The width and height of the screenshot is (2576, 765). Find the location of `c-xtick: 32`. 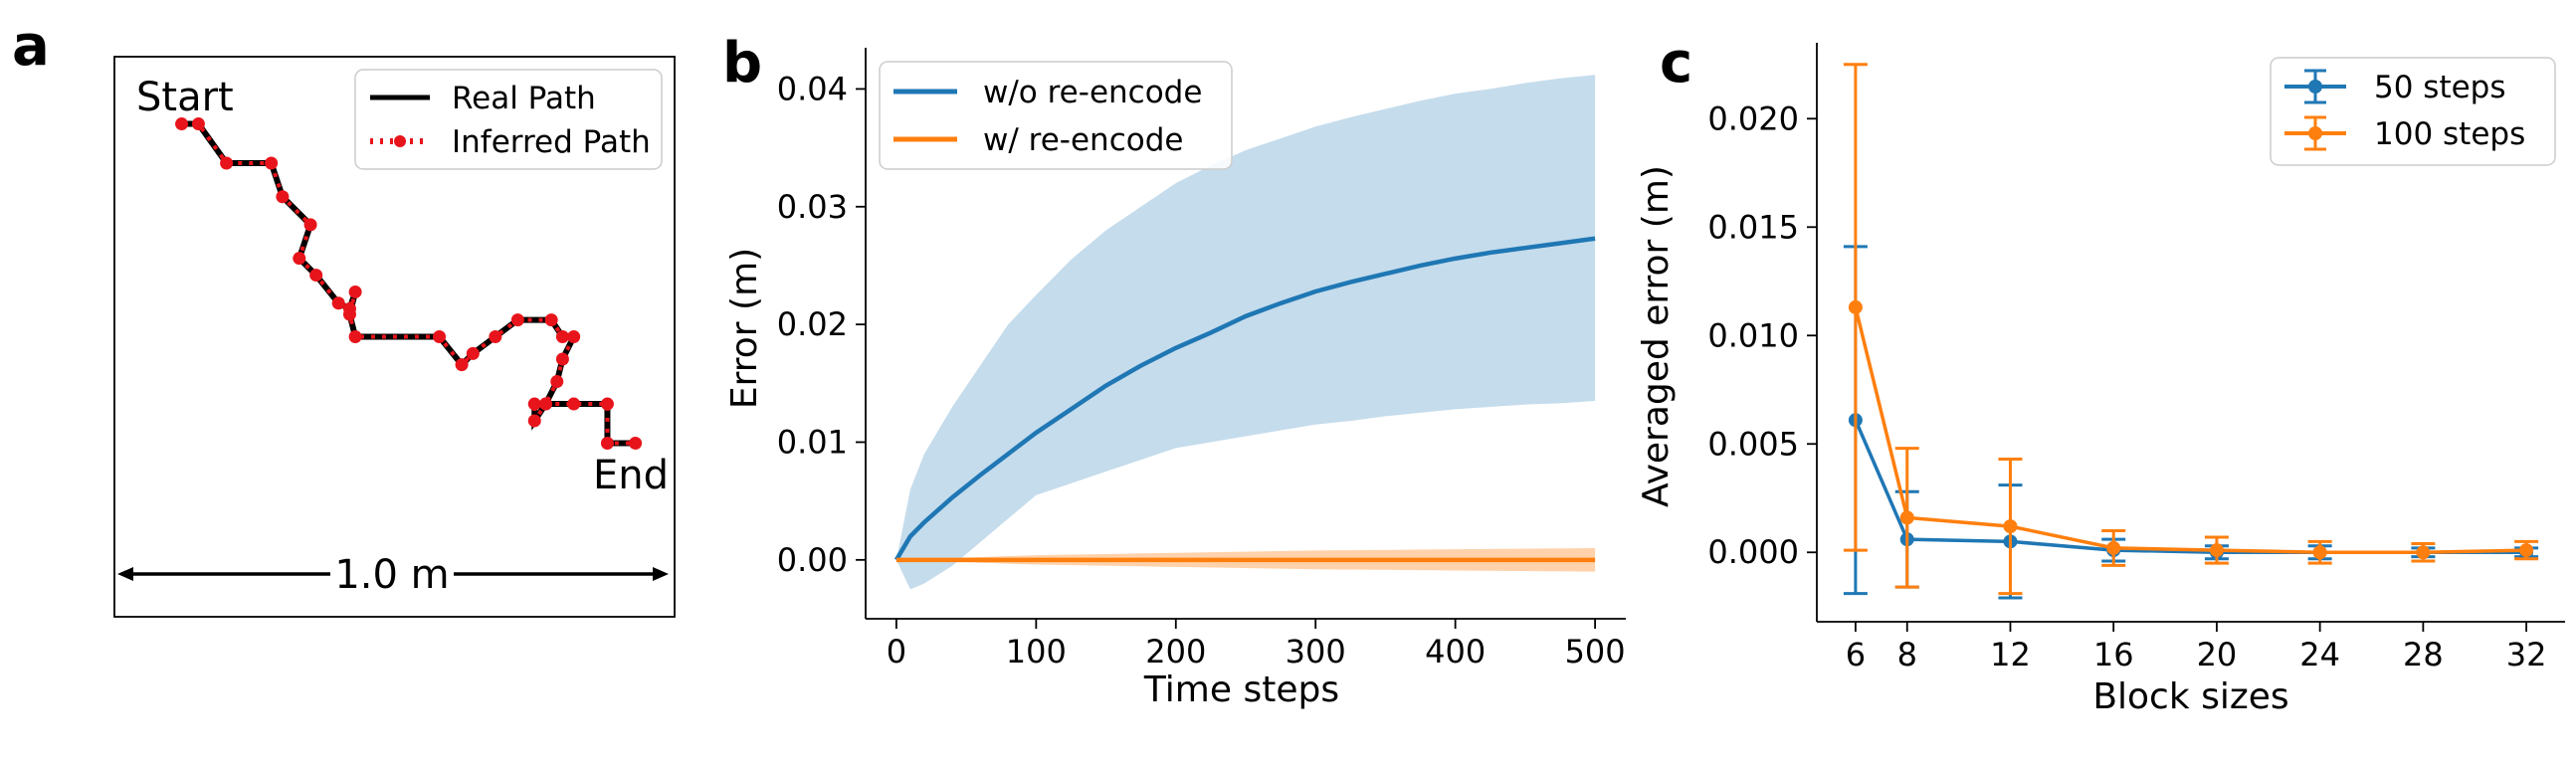

c-xtick: 32 is located at coordinates (2526, 654).